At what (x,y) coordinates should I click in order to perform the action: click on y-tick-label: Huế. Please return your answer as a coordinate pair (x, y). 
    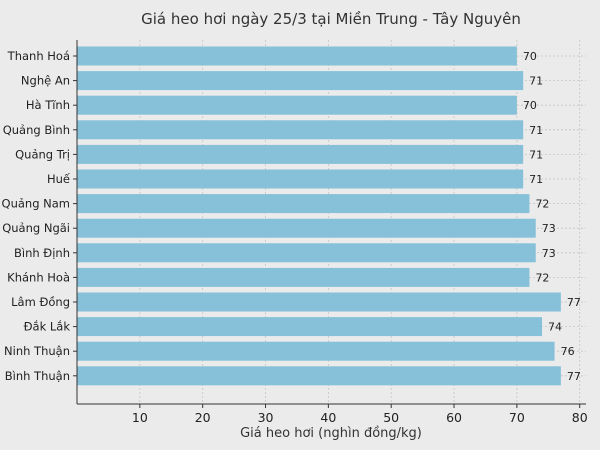
    Looking at the image, I should click on (59, 179).